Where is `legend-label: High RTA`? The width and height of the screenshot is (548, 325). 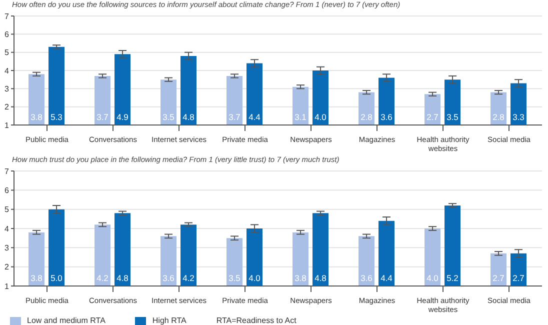
legend-label: High RTA is located at coordinates (168, 320).